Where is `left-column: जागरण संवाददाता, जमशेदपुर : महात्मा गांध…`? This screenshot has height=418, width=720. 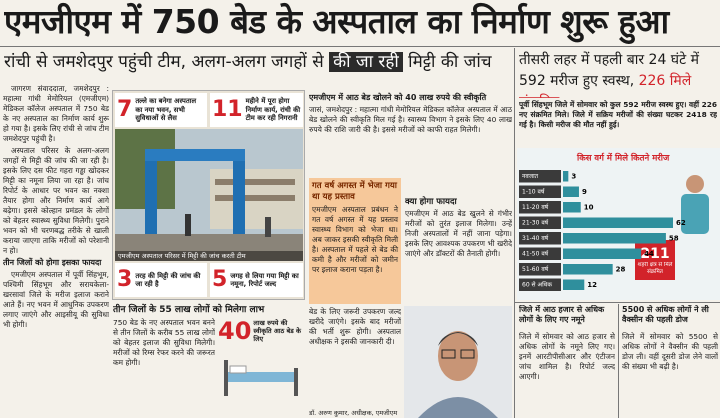 left-column: जागरण संवाददाता, जमशेदपुर : महात्मा गांध… is located at coordinates (56, 251).